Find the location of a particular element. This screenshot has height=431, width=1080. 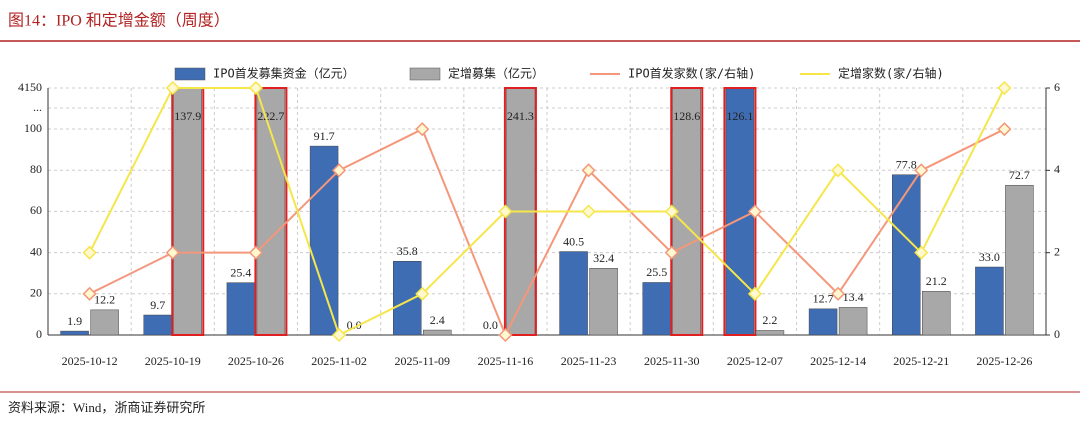

data-label: 91.7 is located at coordinates (324, 136).